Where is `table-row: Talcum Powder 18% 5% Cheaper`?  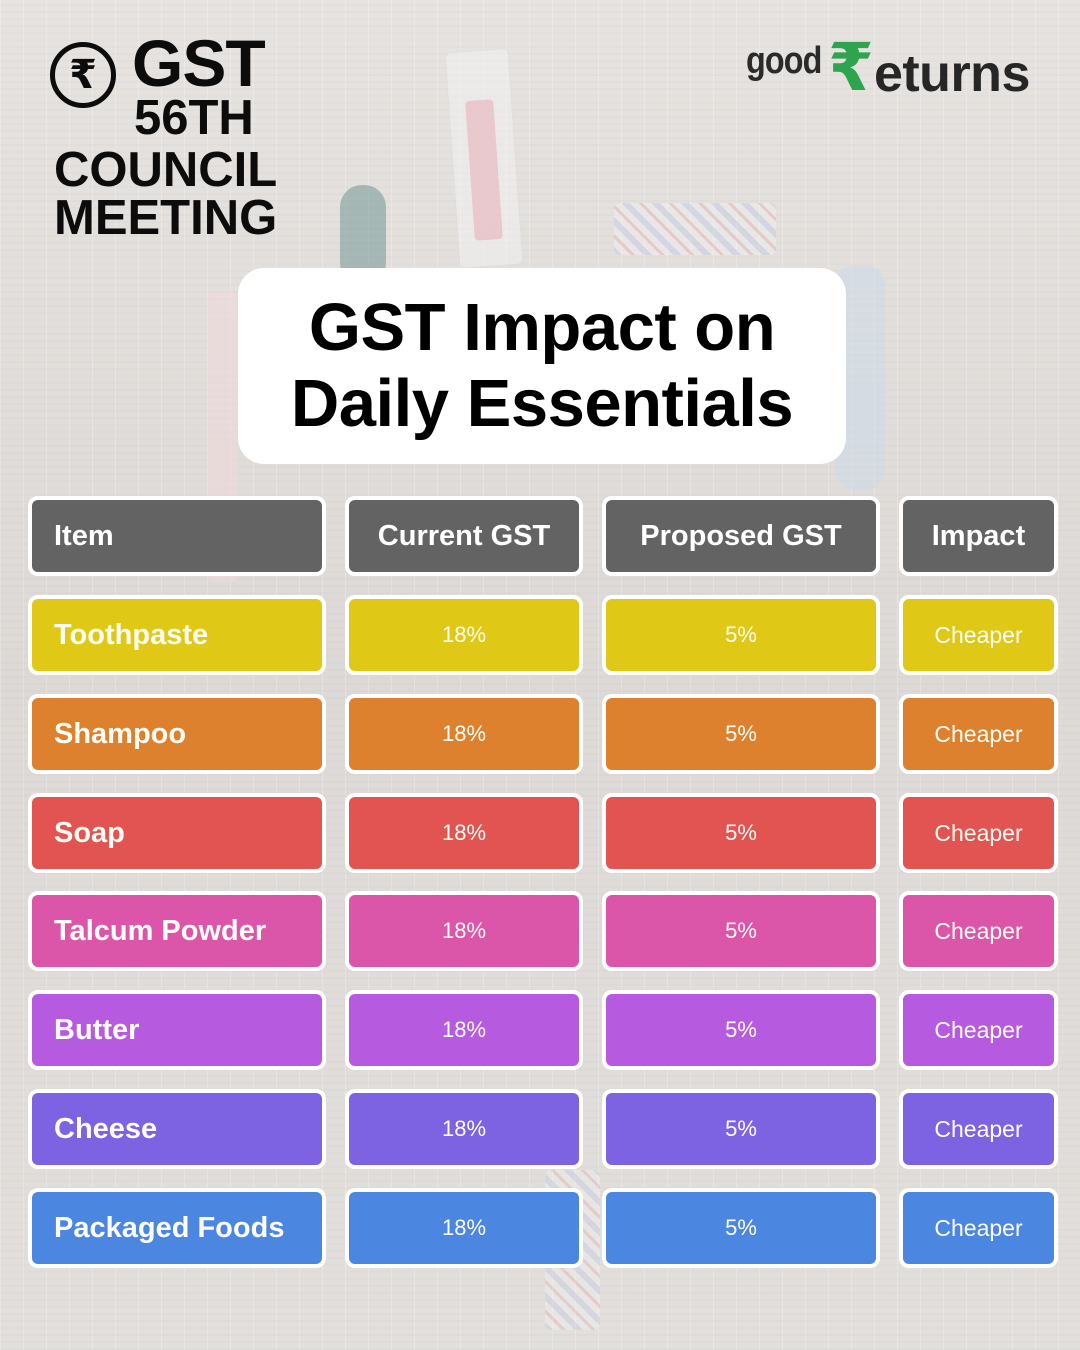 table-row: Talcum Powder 18% 5% Cheaper is located at coordinates (543, 931).